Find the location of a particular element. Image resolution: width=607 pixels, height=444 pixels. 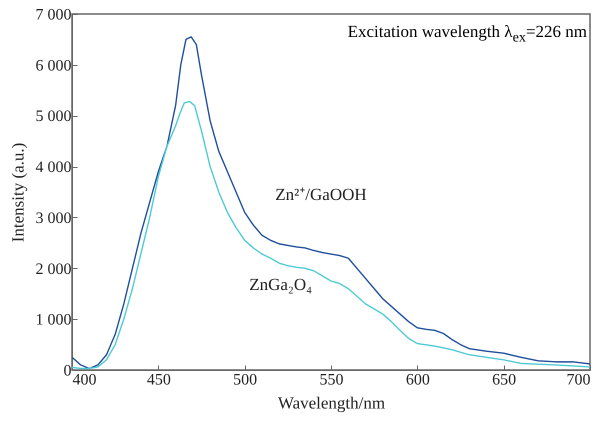

y-tick-label: 3 000 is located at coordinates (54, 218).